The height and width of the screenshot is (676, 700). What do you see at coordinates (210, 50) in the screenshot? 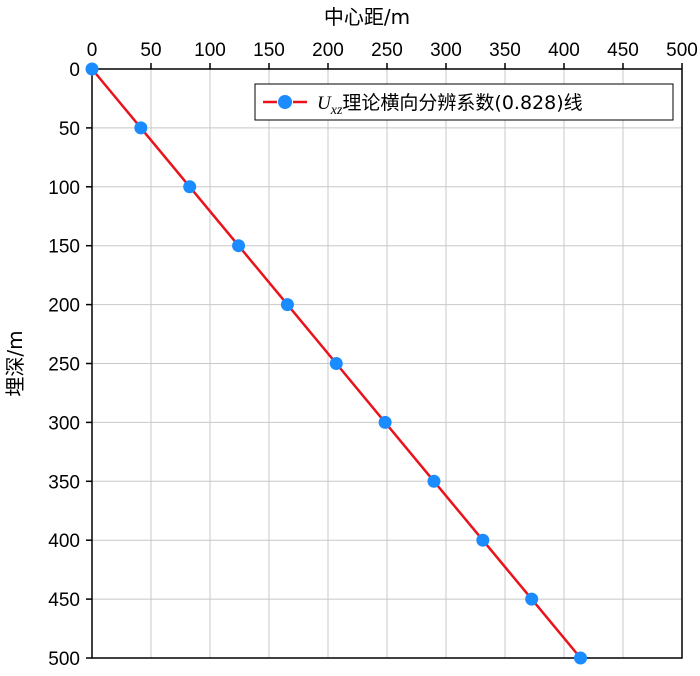
I see `x-tick-label: 100` at bounding box center [210, 50].